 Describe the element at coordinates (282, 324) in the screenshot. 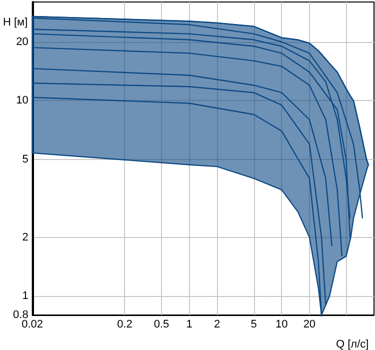

I see `x-tick-label: 10` at that location.